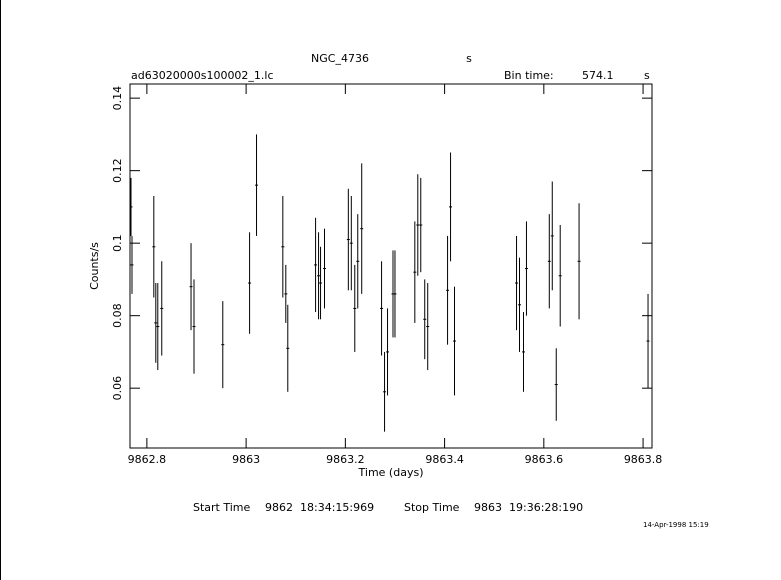 This screenshot has width=781, height=580. I want to click on y-tick-label: 0.08, so click(117, 315).